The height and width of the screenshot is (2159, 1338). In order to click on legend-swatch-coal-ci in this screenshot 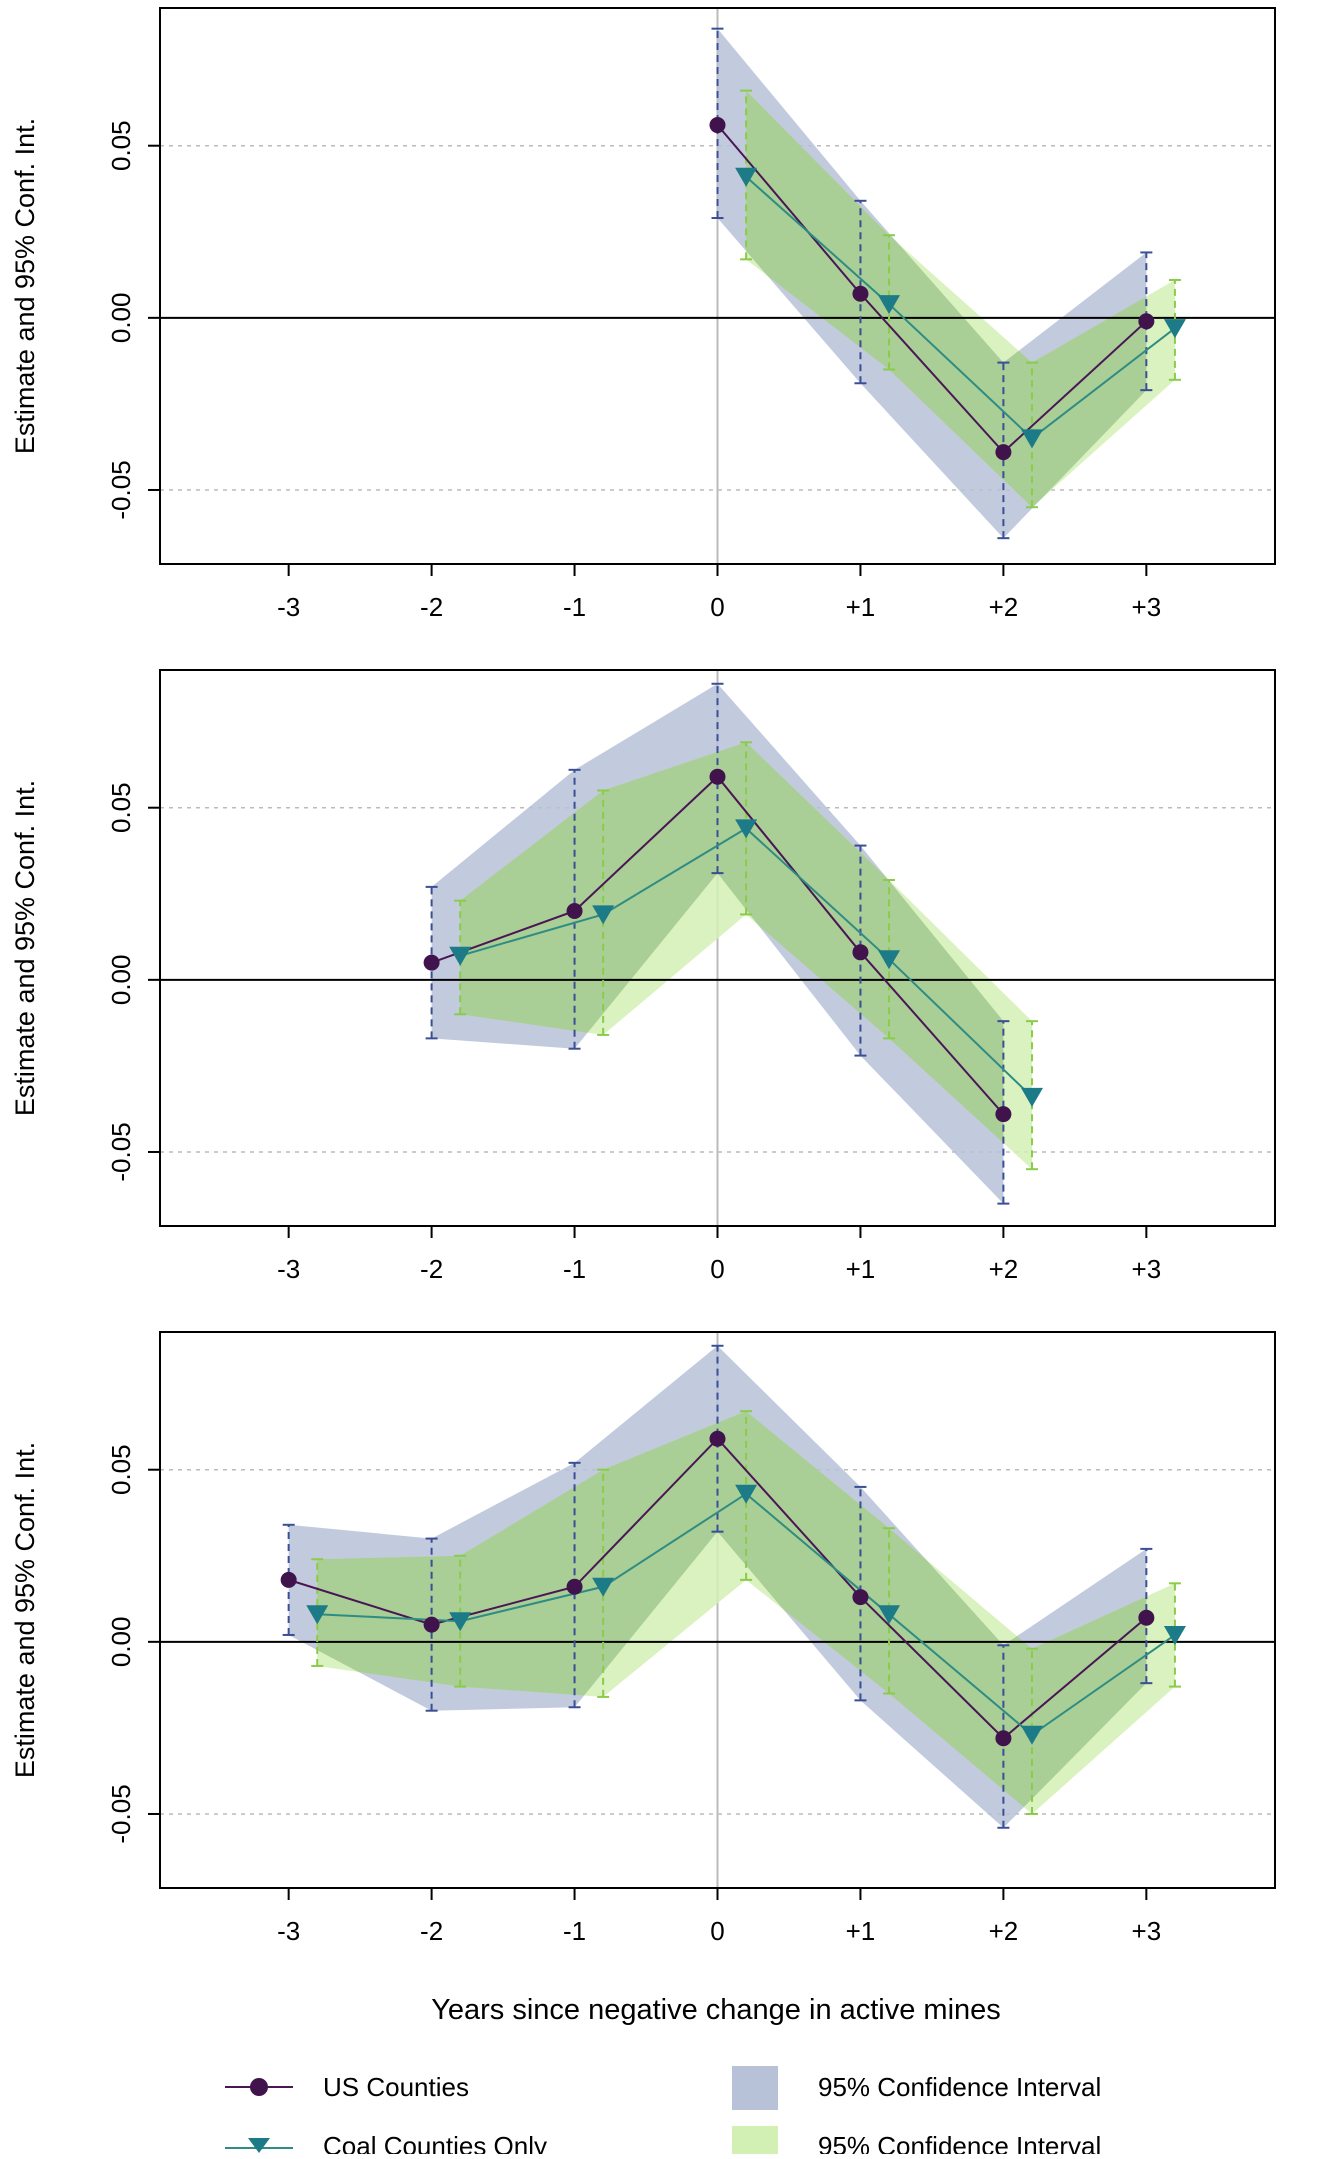, I will do `click(755, 2140)`.